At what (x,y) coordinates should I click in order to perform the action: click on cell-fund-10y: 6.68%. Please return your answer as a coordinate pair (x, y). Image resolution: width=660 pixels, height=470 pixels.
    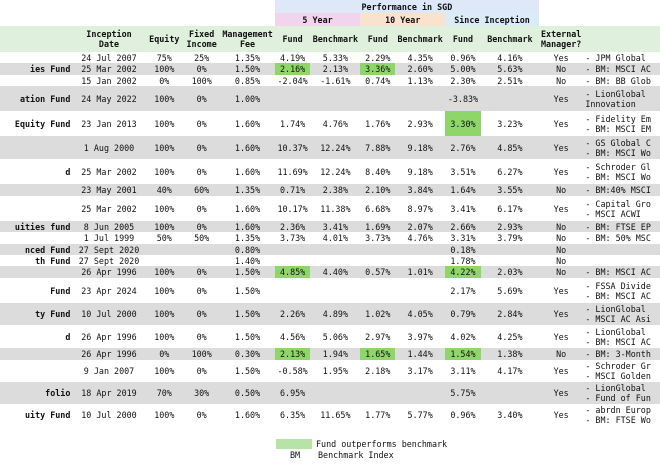
    Looking at the image, I should click on (378, 208).